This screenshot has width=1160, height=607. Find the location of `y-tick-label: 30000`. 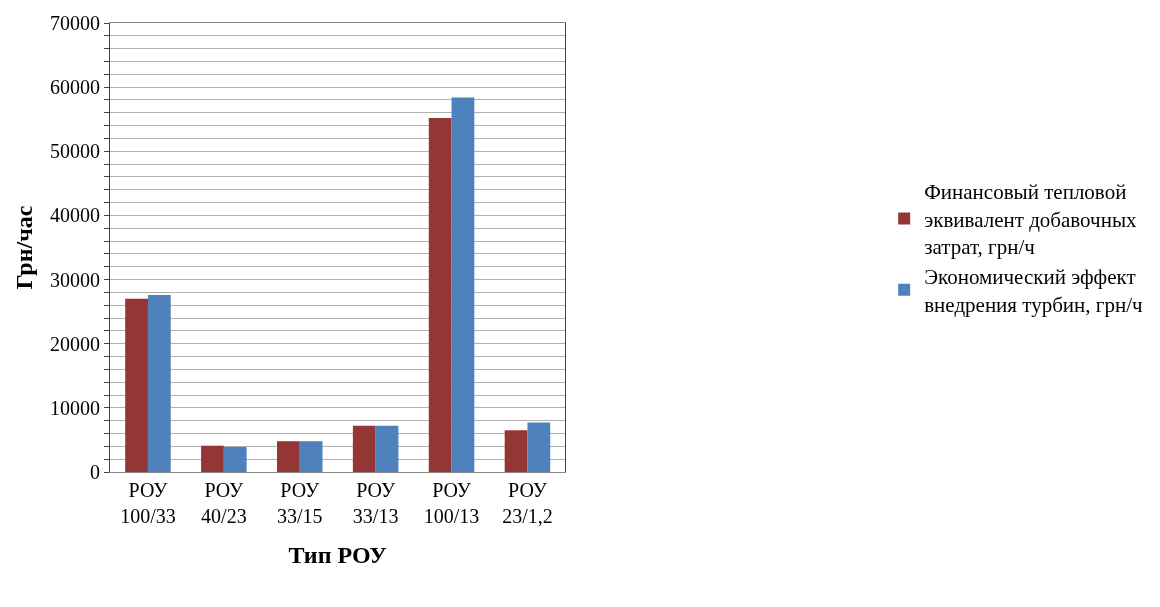

y-tick-label: 30000 is located at coordinates (75, 279).